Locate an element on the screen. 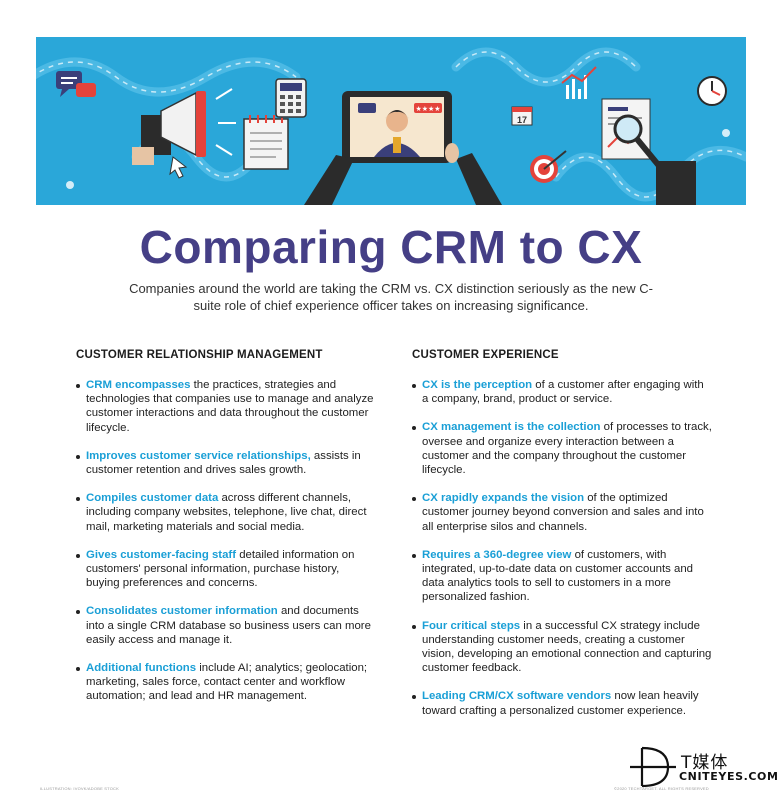 This screenshot has height=799, width=779. illustration-credit: ILLUSTRATION: IVOVK/ADOBE STOCK is located at coordinates (79, 788).